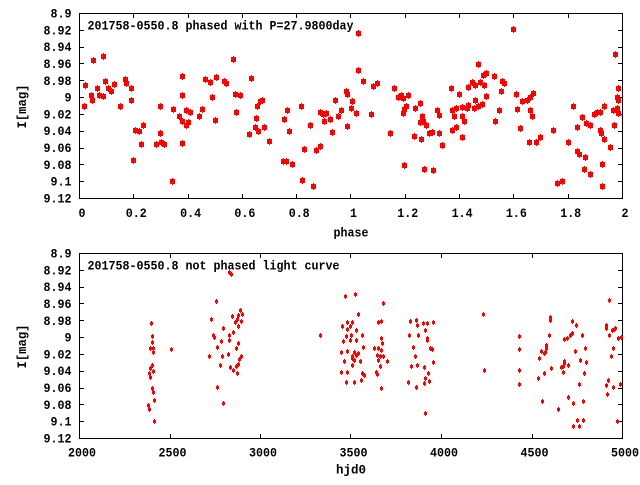  Describe the element at coordinates (299, 213) in the screenshot. I see `svg-text: 0.8` at that location.